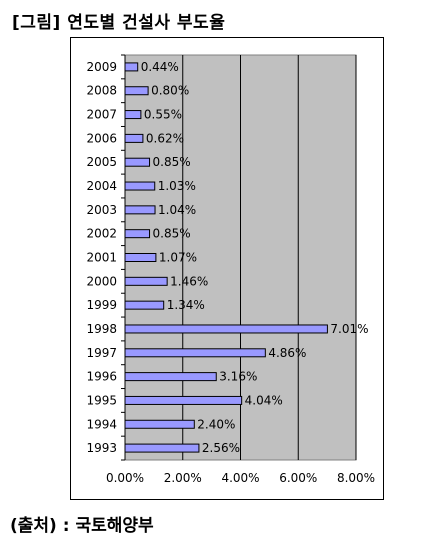 The height and width of the screenshot is (541, 445). I want to click on bar-2003, so click(140, 210).